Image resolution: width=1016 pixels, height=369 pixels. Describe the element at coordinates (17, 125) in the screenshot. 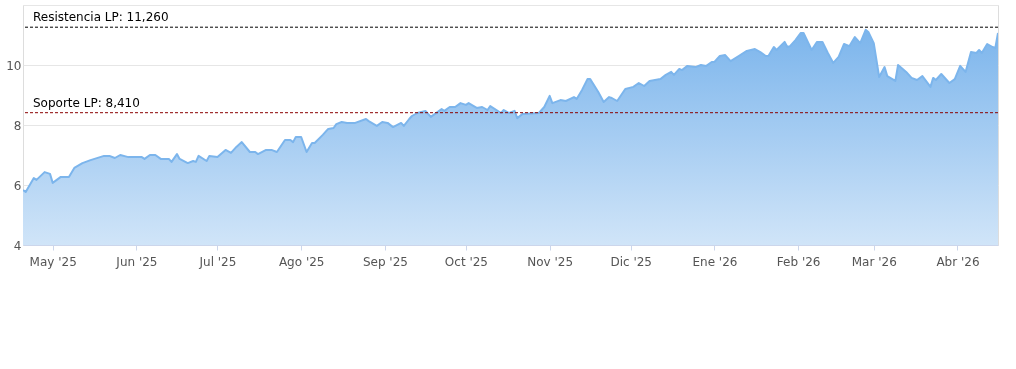

I see `y-tick-label: 8` at that location.